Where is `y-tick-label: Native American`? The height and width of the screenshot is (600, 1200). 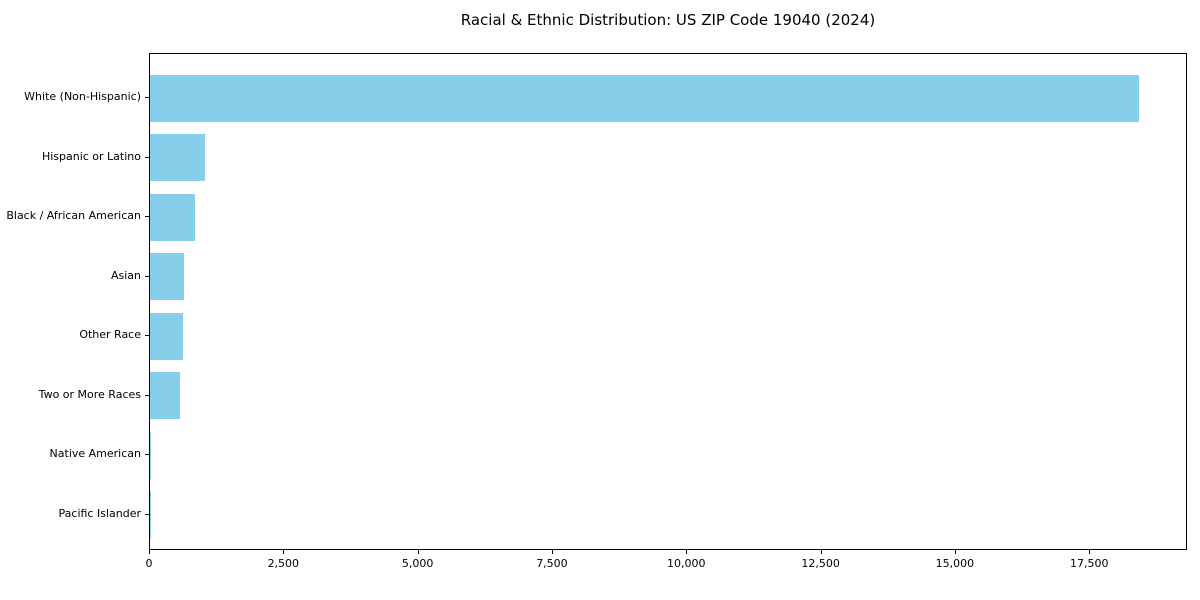
y-tick-label: Native American is located at coordinates (95, 454).